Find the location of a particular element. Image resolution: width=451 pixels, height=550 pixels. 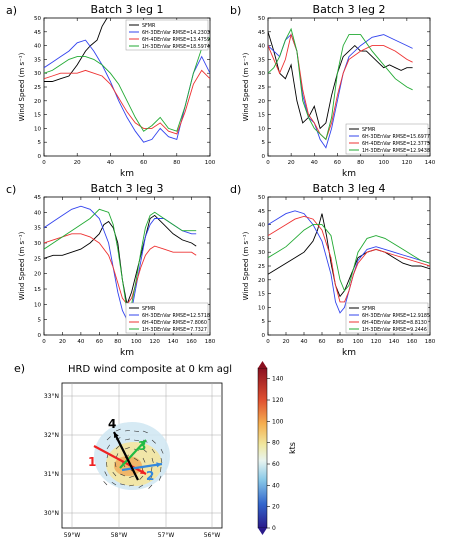

flight-leg-label: 1 is located at coordinates (92, 462).